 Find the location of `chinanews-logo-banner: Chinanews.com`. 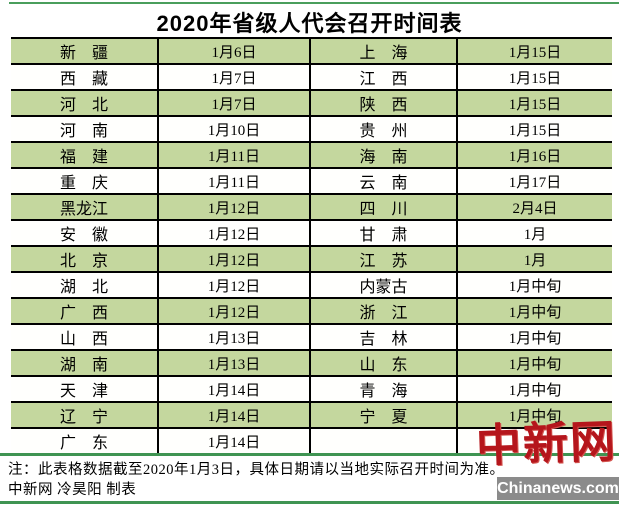

chinanews-logo-banner: Chinanews.com is located at coordinates (558, 488).